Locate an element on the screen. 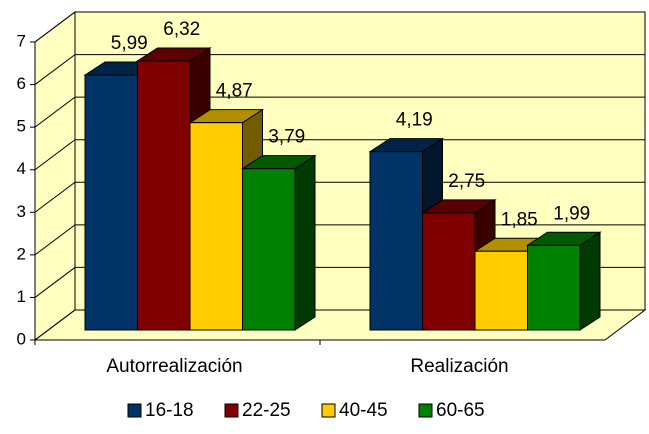 The width and height of the screenshot is (649, 434). value-label: 4,19 is located at coordinates (414, 120).